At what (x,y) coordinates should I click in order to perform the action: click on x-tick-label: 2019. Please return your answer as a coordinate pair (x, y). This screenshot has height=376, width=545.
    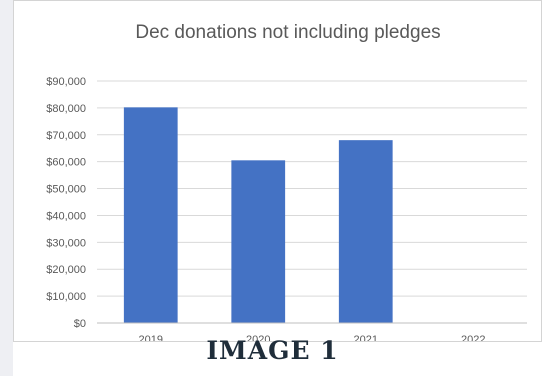
    Looking at the image, I should click on (151, 337).